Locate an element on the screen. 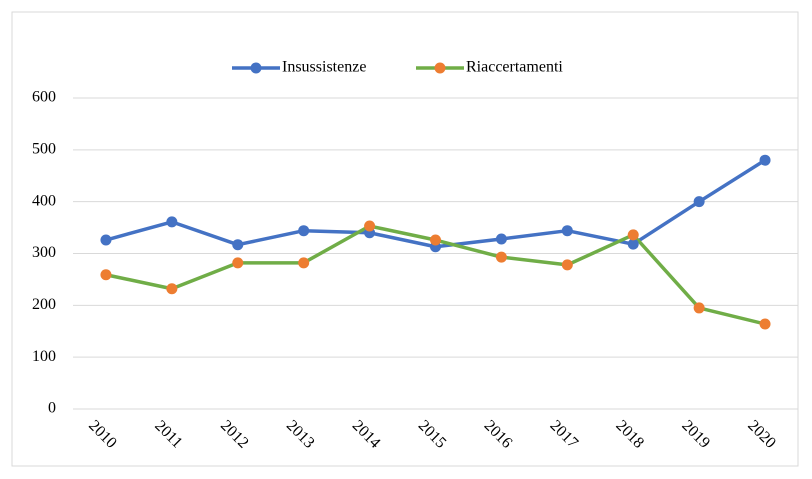 The image size is (812, 479). y-tick-label: 300 is located at coordinates (44, 252).